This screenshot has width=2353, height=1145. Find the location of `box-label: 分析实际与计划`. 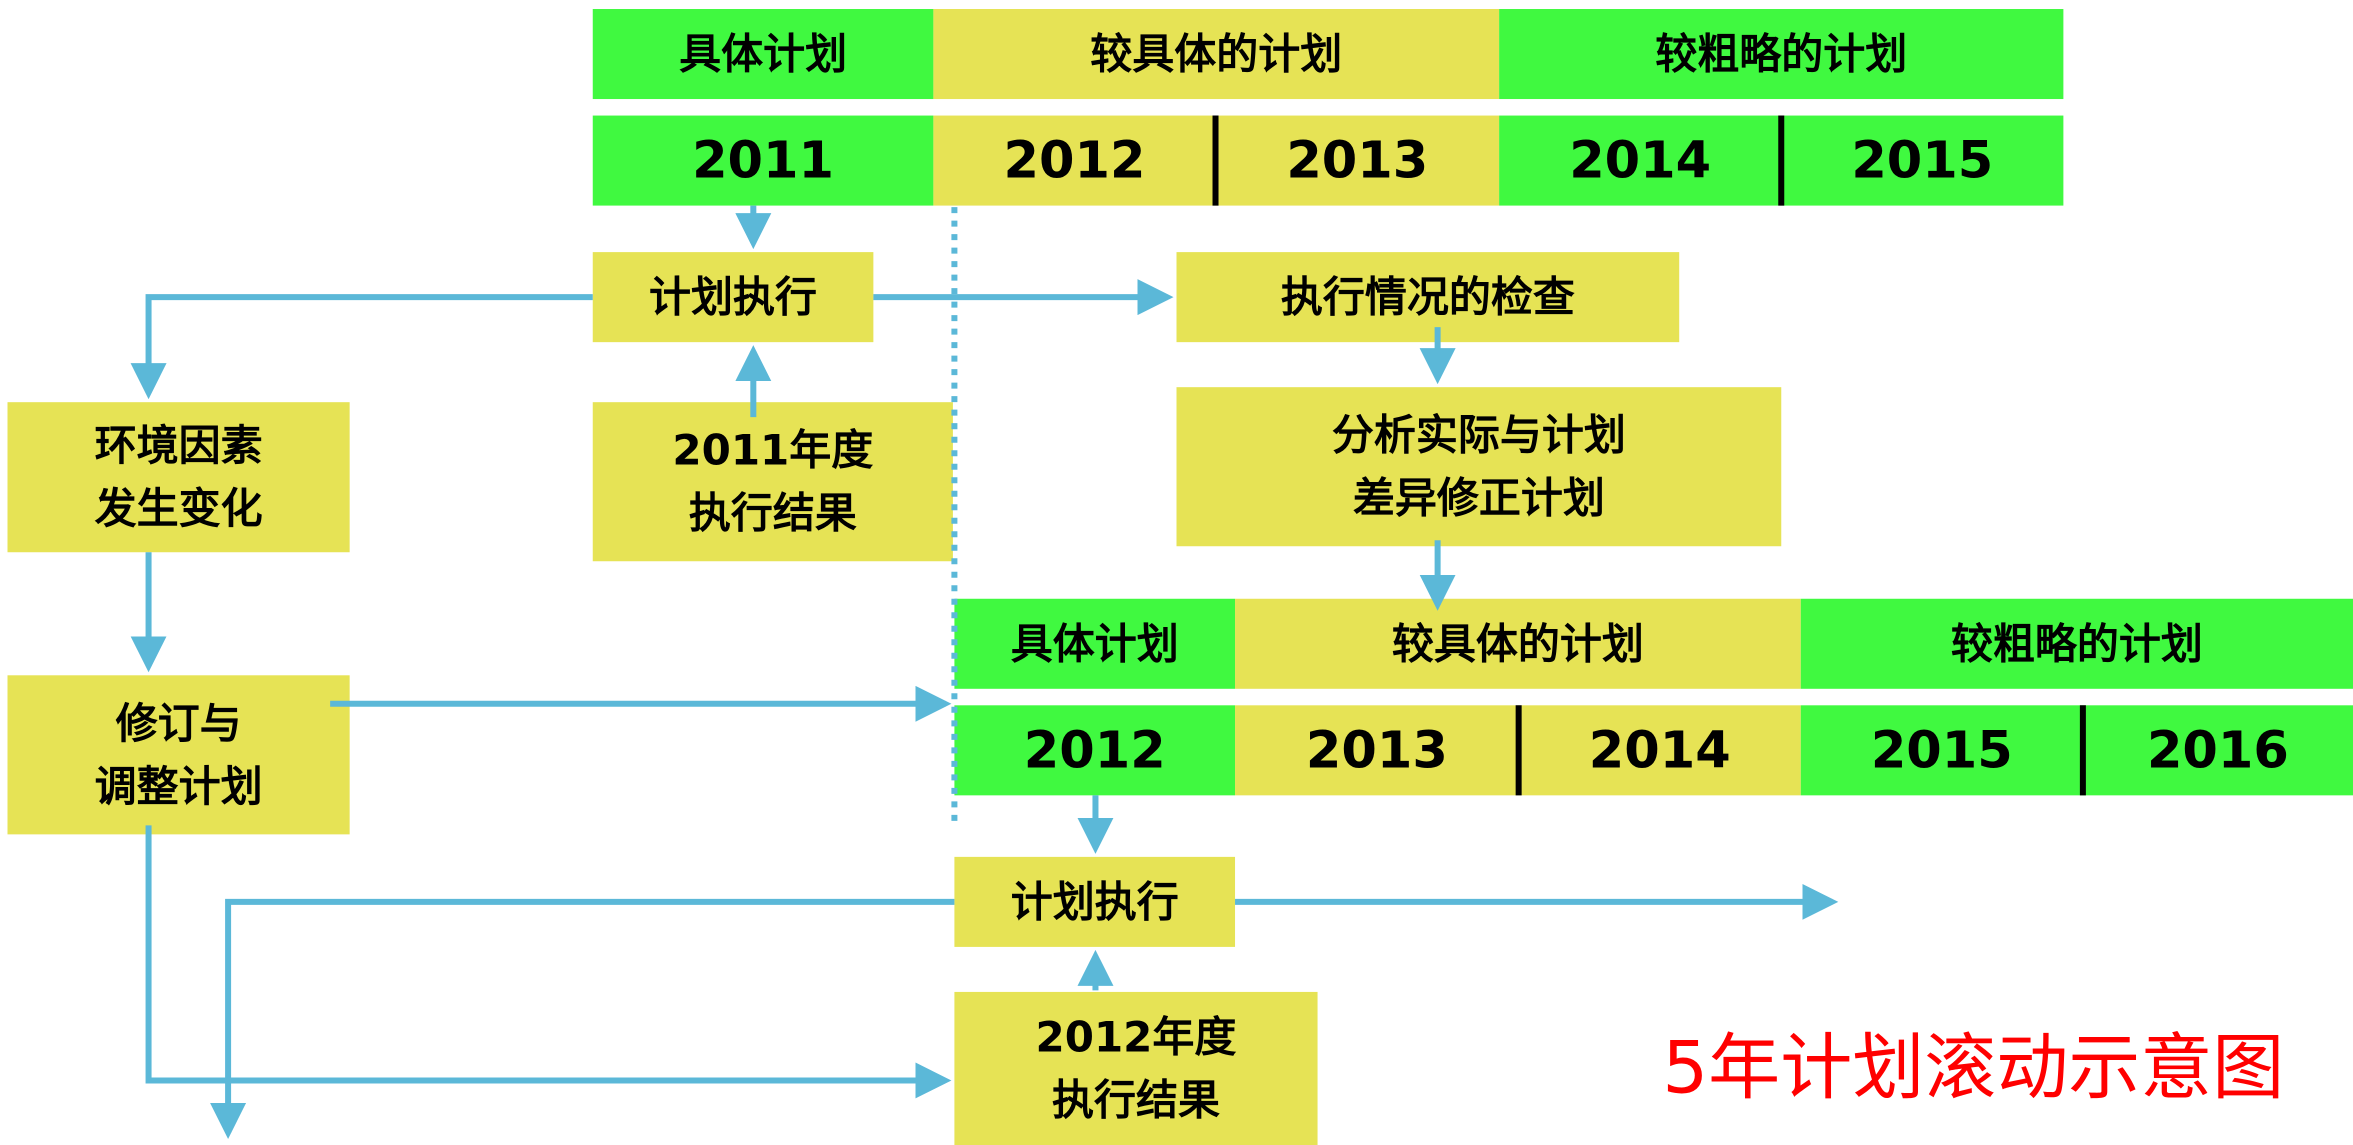

box-label: 分析实际与计划 is located at coordinates (1479, 435).